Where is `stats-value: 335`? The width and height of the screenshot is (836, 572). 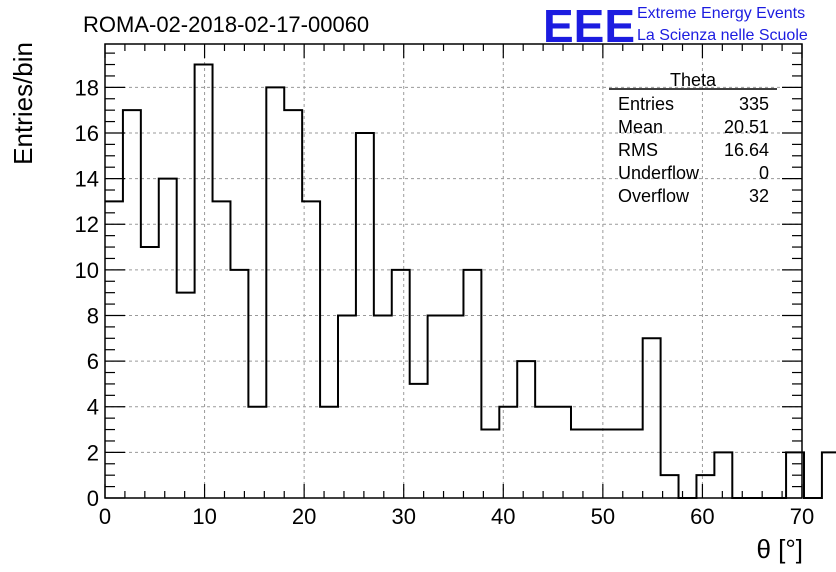
stats-value: 335 is located at coordinates (754, 104).